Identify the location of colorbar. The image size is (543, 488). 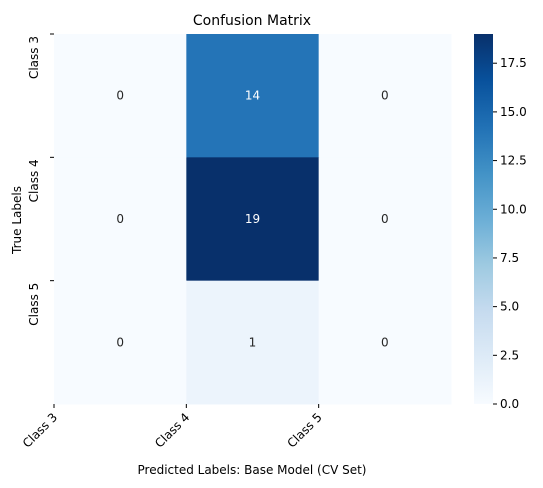
(483, 219).